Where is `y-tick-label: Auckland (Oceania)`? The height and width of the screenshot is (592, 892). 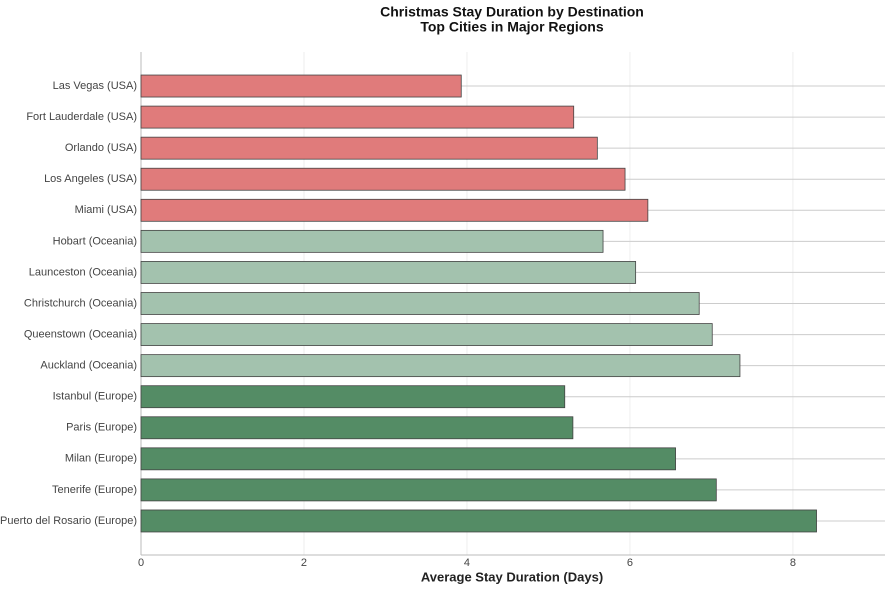
y-tick-label: Auckland (Oceania) is located at coordinates (88, 366).